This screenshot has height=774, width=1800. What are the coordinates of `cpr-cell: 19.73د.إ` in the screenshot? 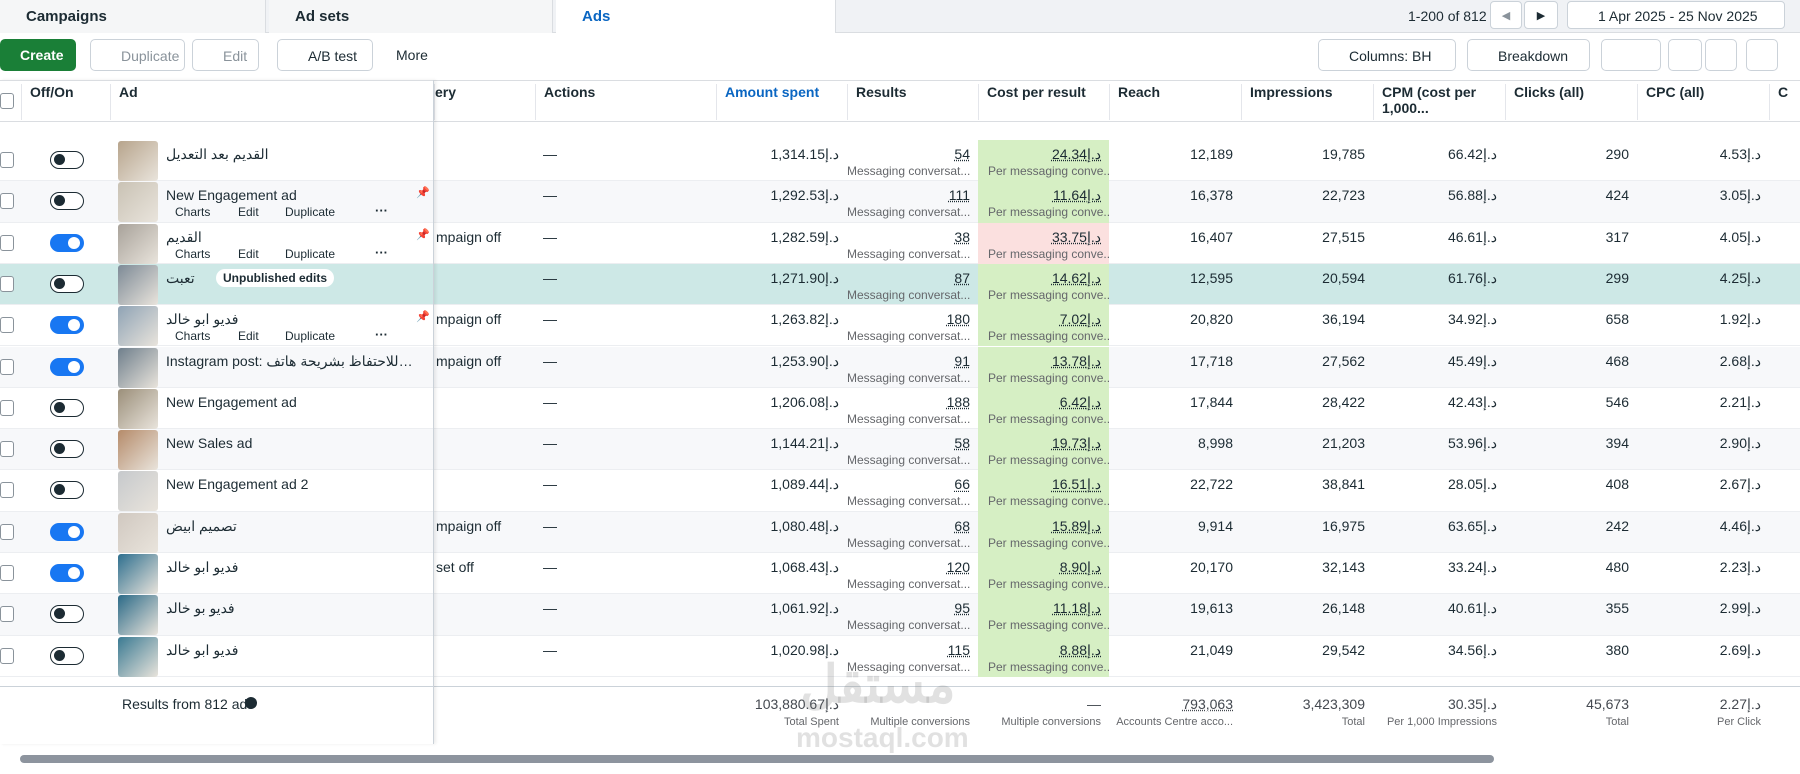 It's located at (1076, 443).